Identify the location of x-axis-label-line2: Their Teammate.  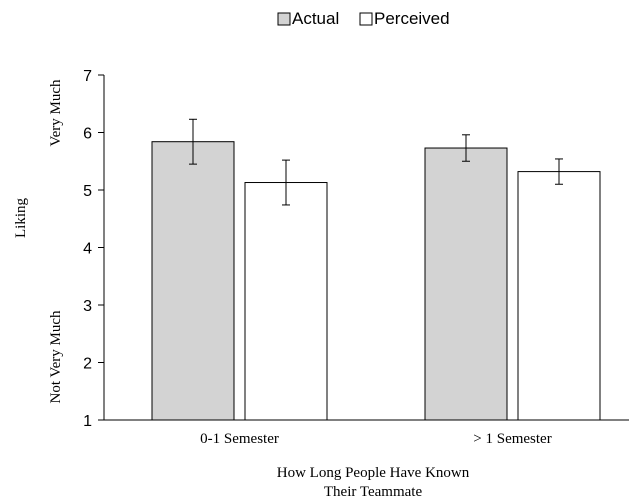
(373, 492).